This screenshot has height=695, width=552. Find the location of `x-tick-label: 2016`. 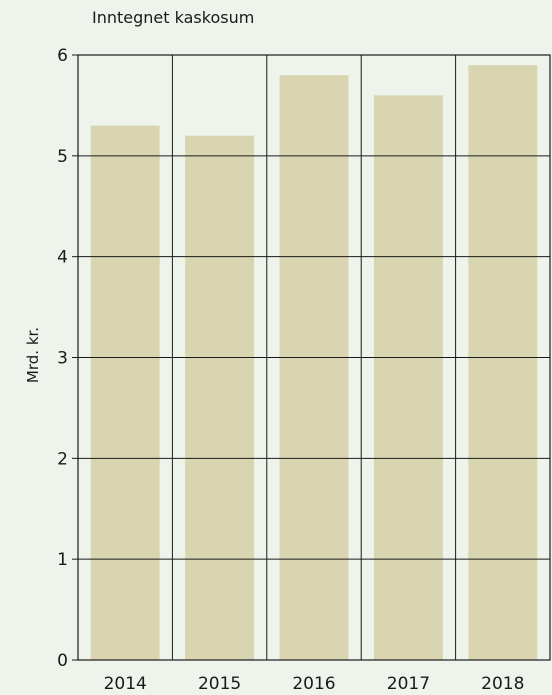

x-tick-label: 2016 is located at coordinates (313, 684).